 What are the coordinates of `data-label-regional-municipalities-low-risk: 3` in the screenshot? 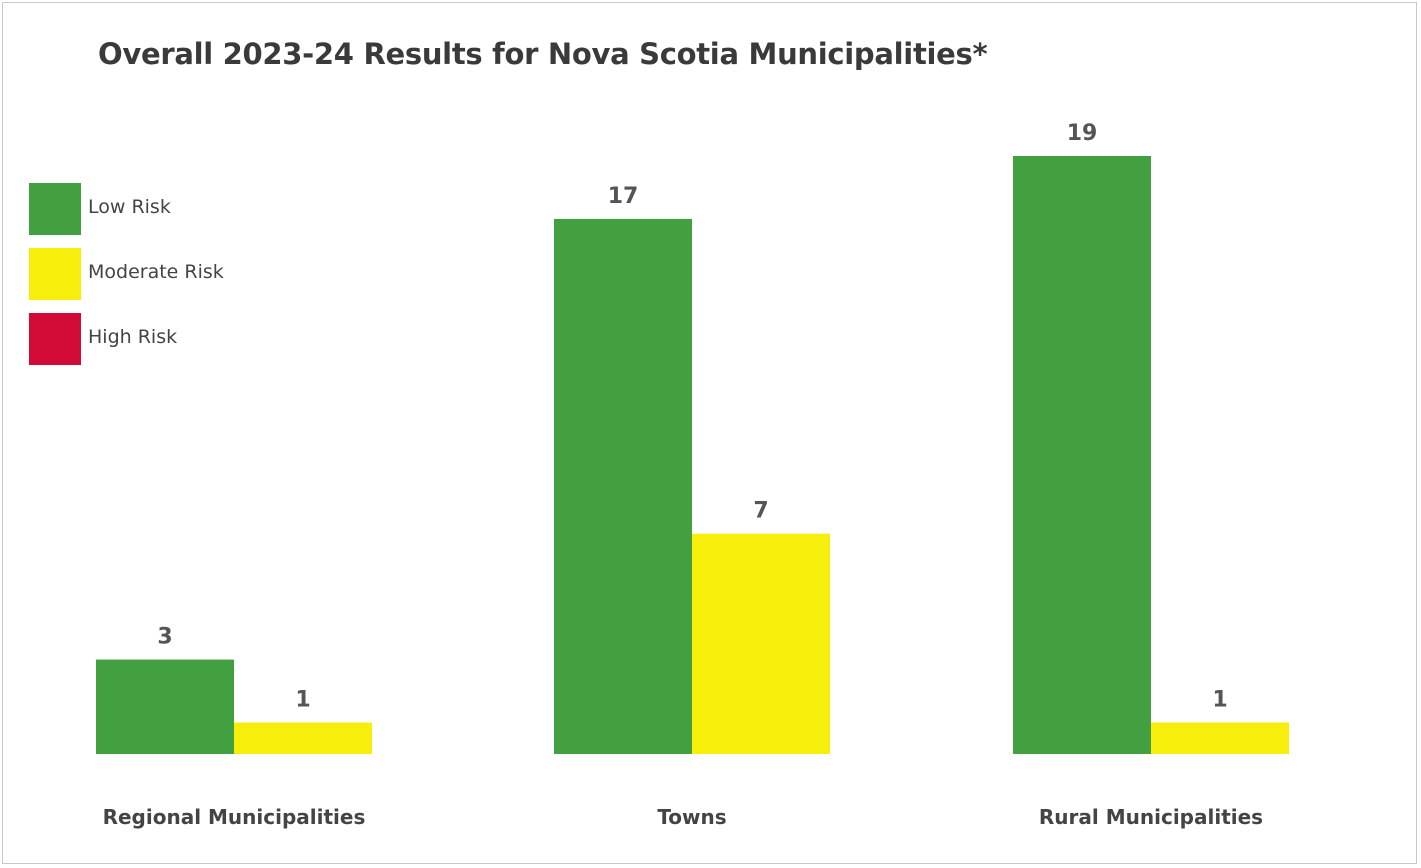 It's located at (164, 637).